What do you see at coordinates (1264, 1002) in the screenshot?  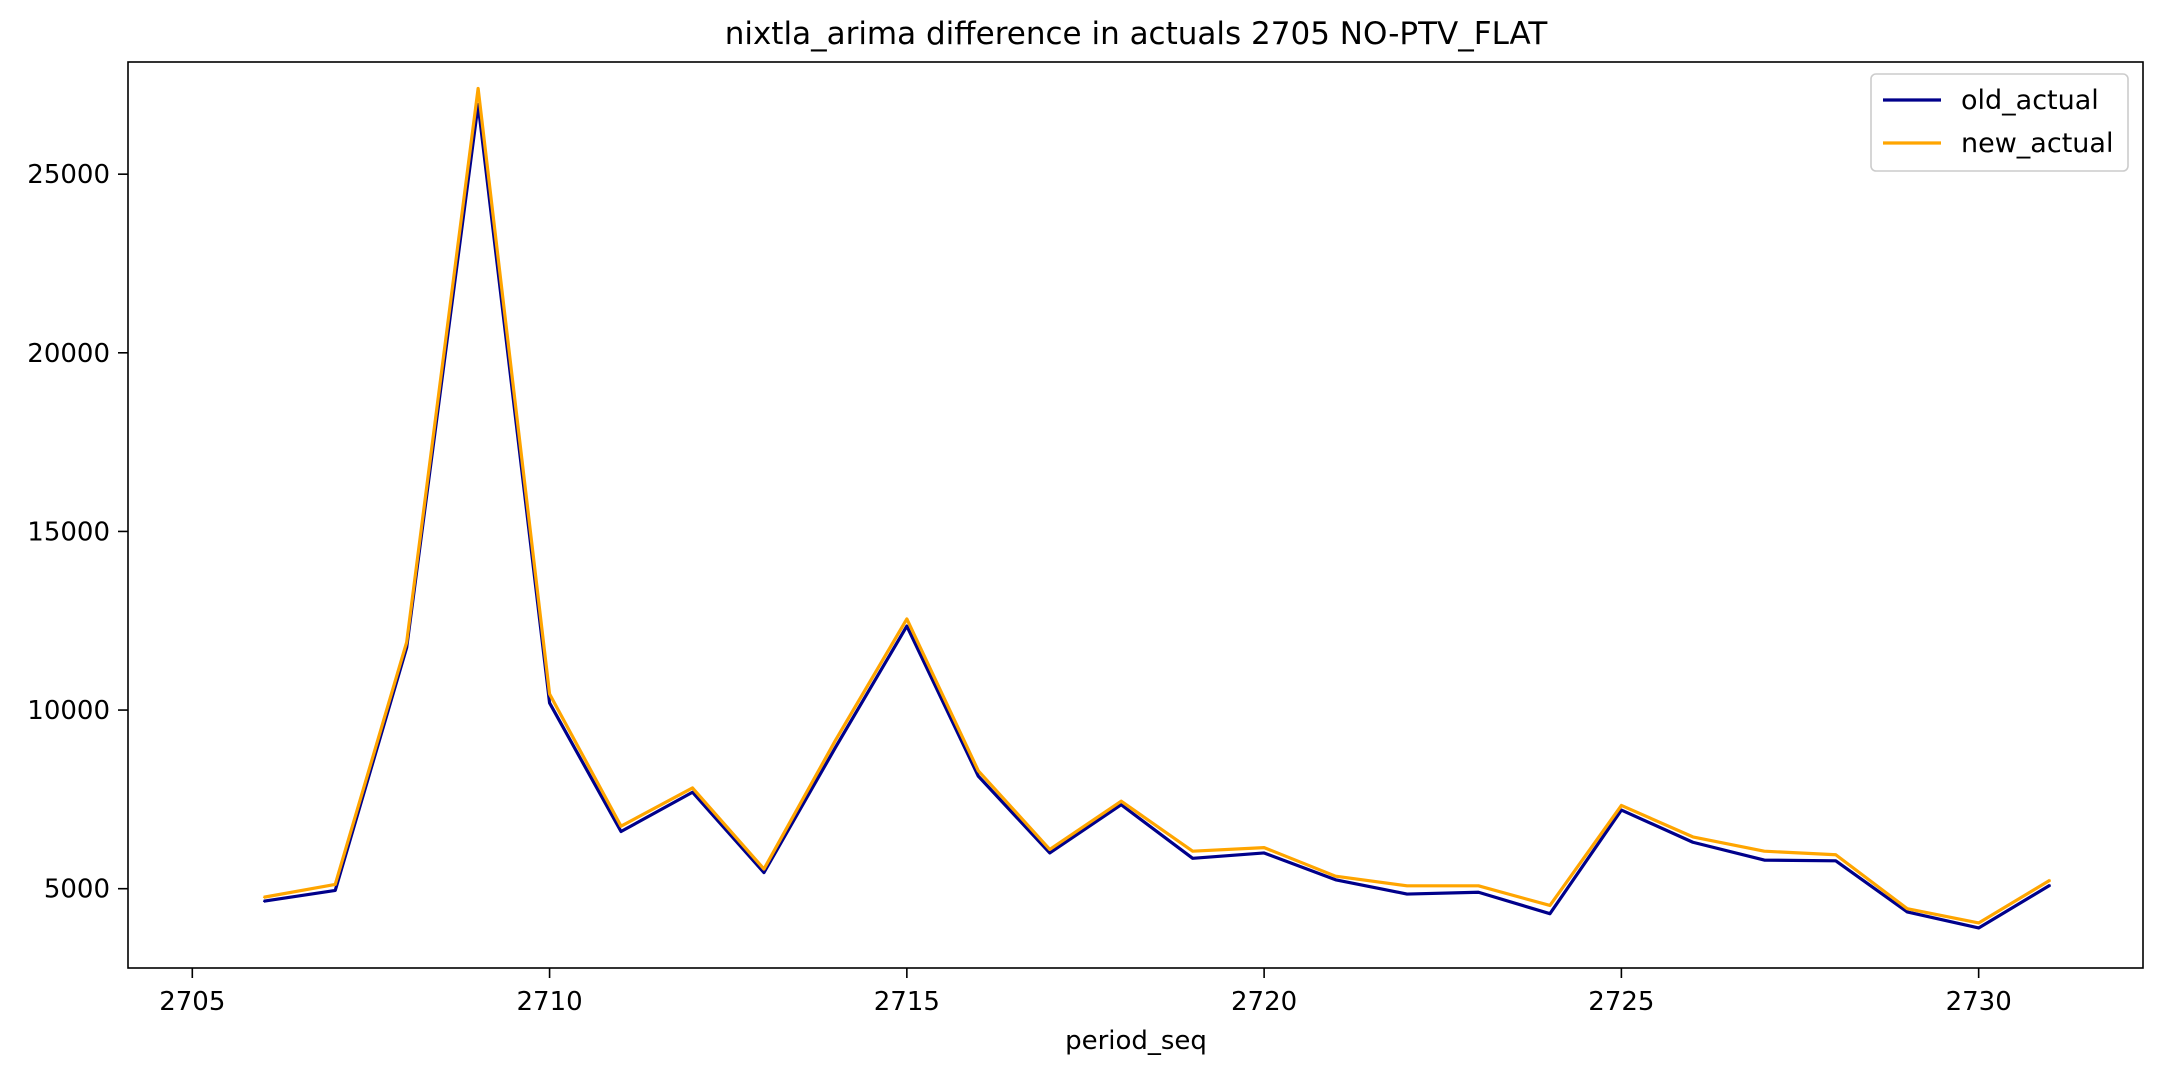 I see `x-tick-label: 2720` at bounding box center [1264, 1002].